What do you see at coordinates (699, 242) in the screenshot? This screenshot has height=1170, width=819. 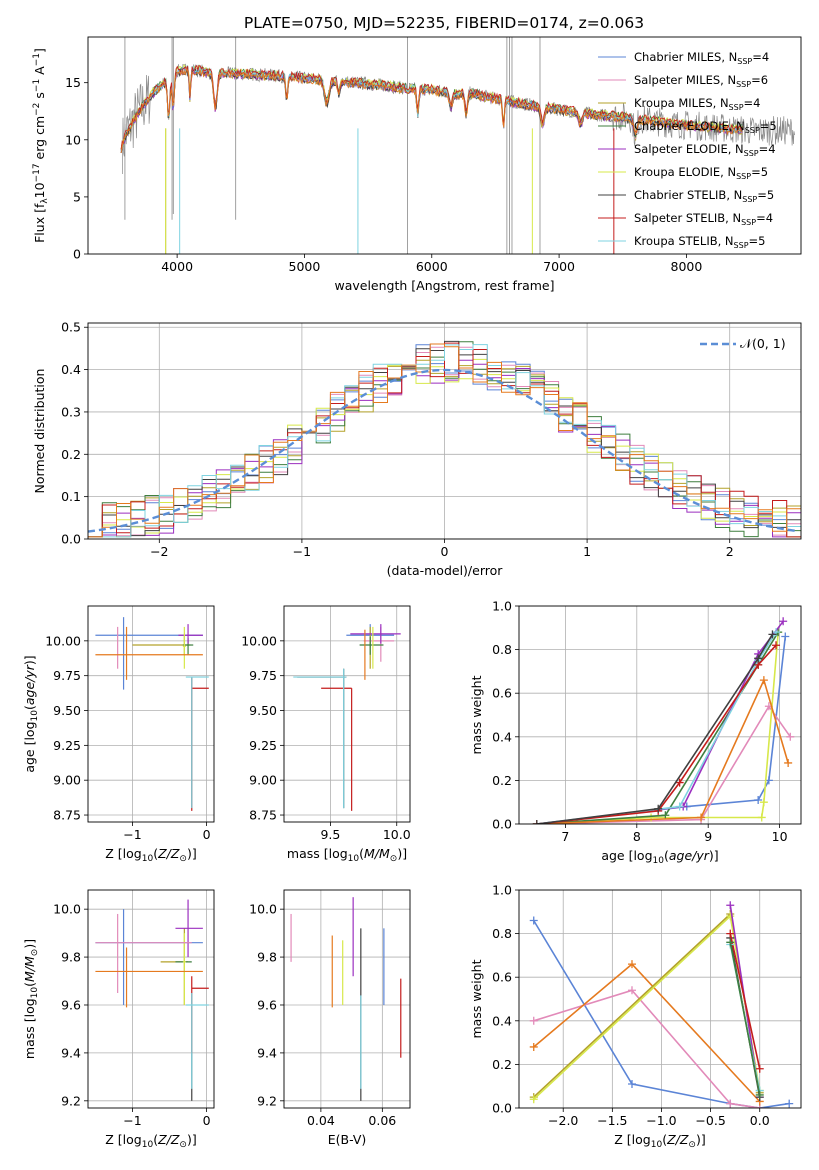 I see `legend-label: Kroupa STELIB, NSSP=5` at bounding box center [699, 242].